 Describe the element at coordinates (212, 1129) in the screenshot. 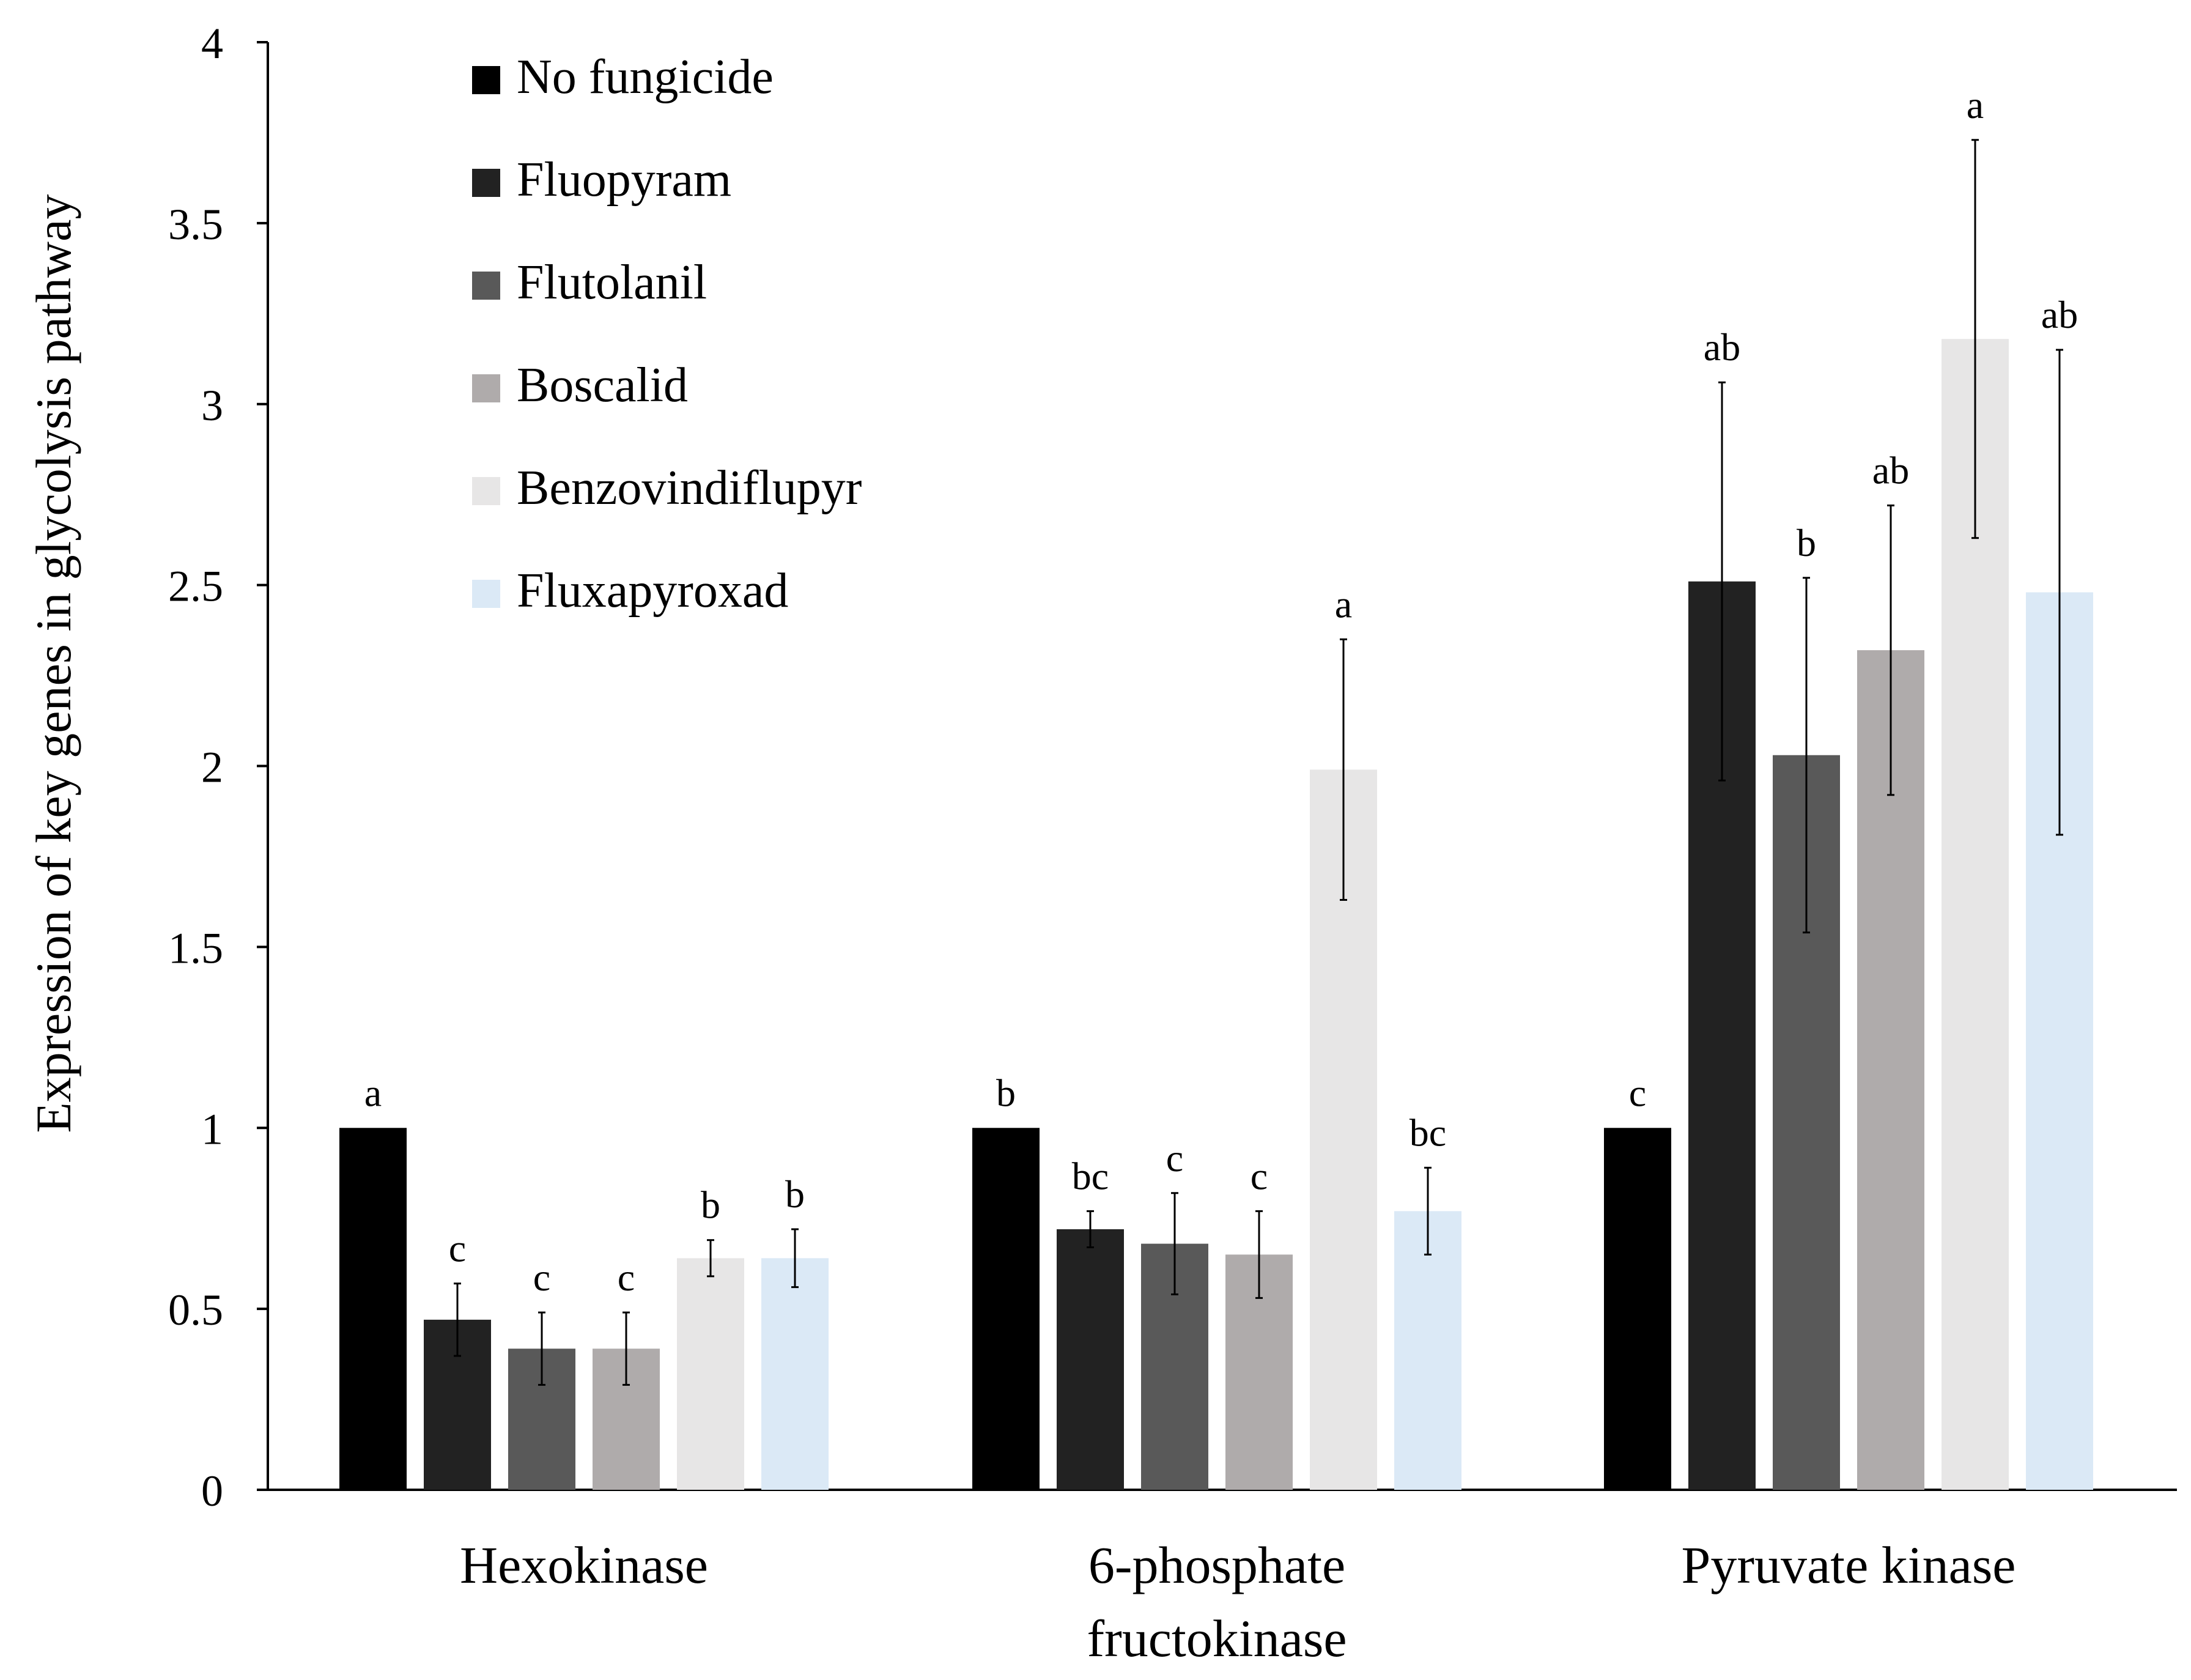

I see `y-tick-label: 1` at that location.